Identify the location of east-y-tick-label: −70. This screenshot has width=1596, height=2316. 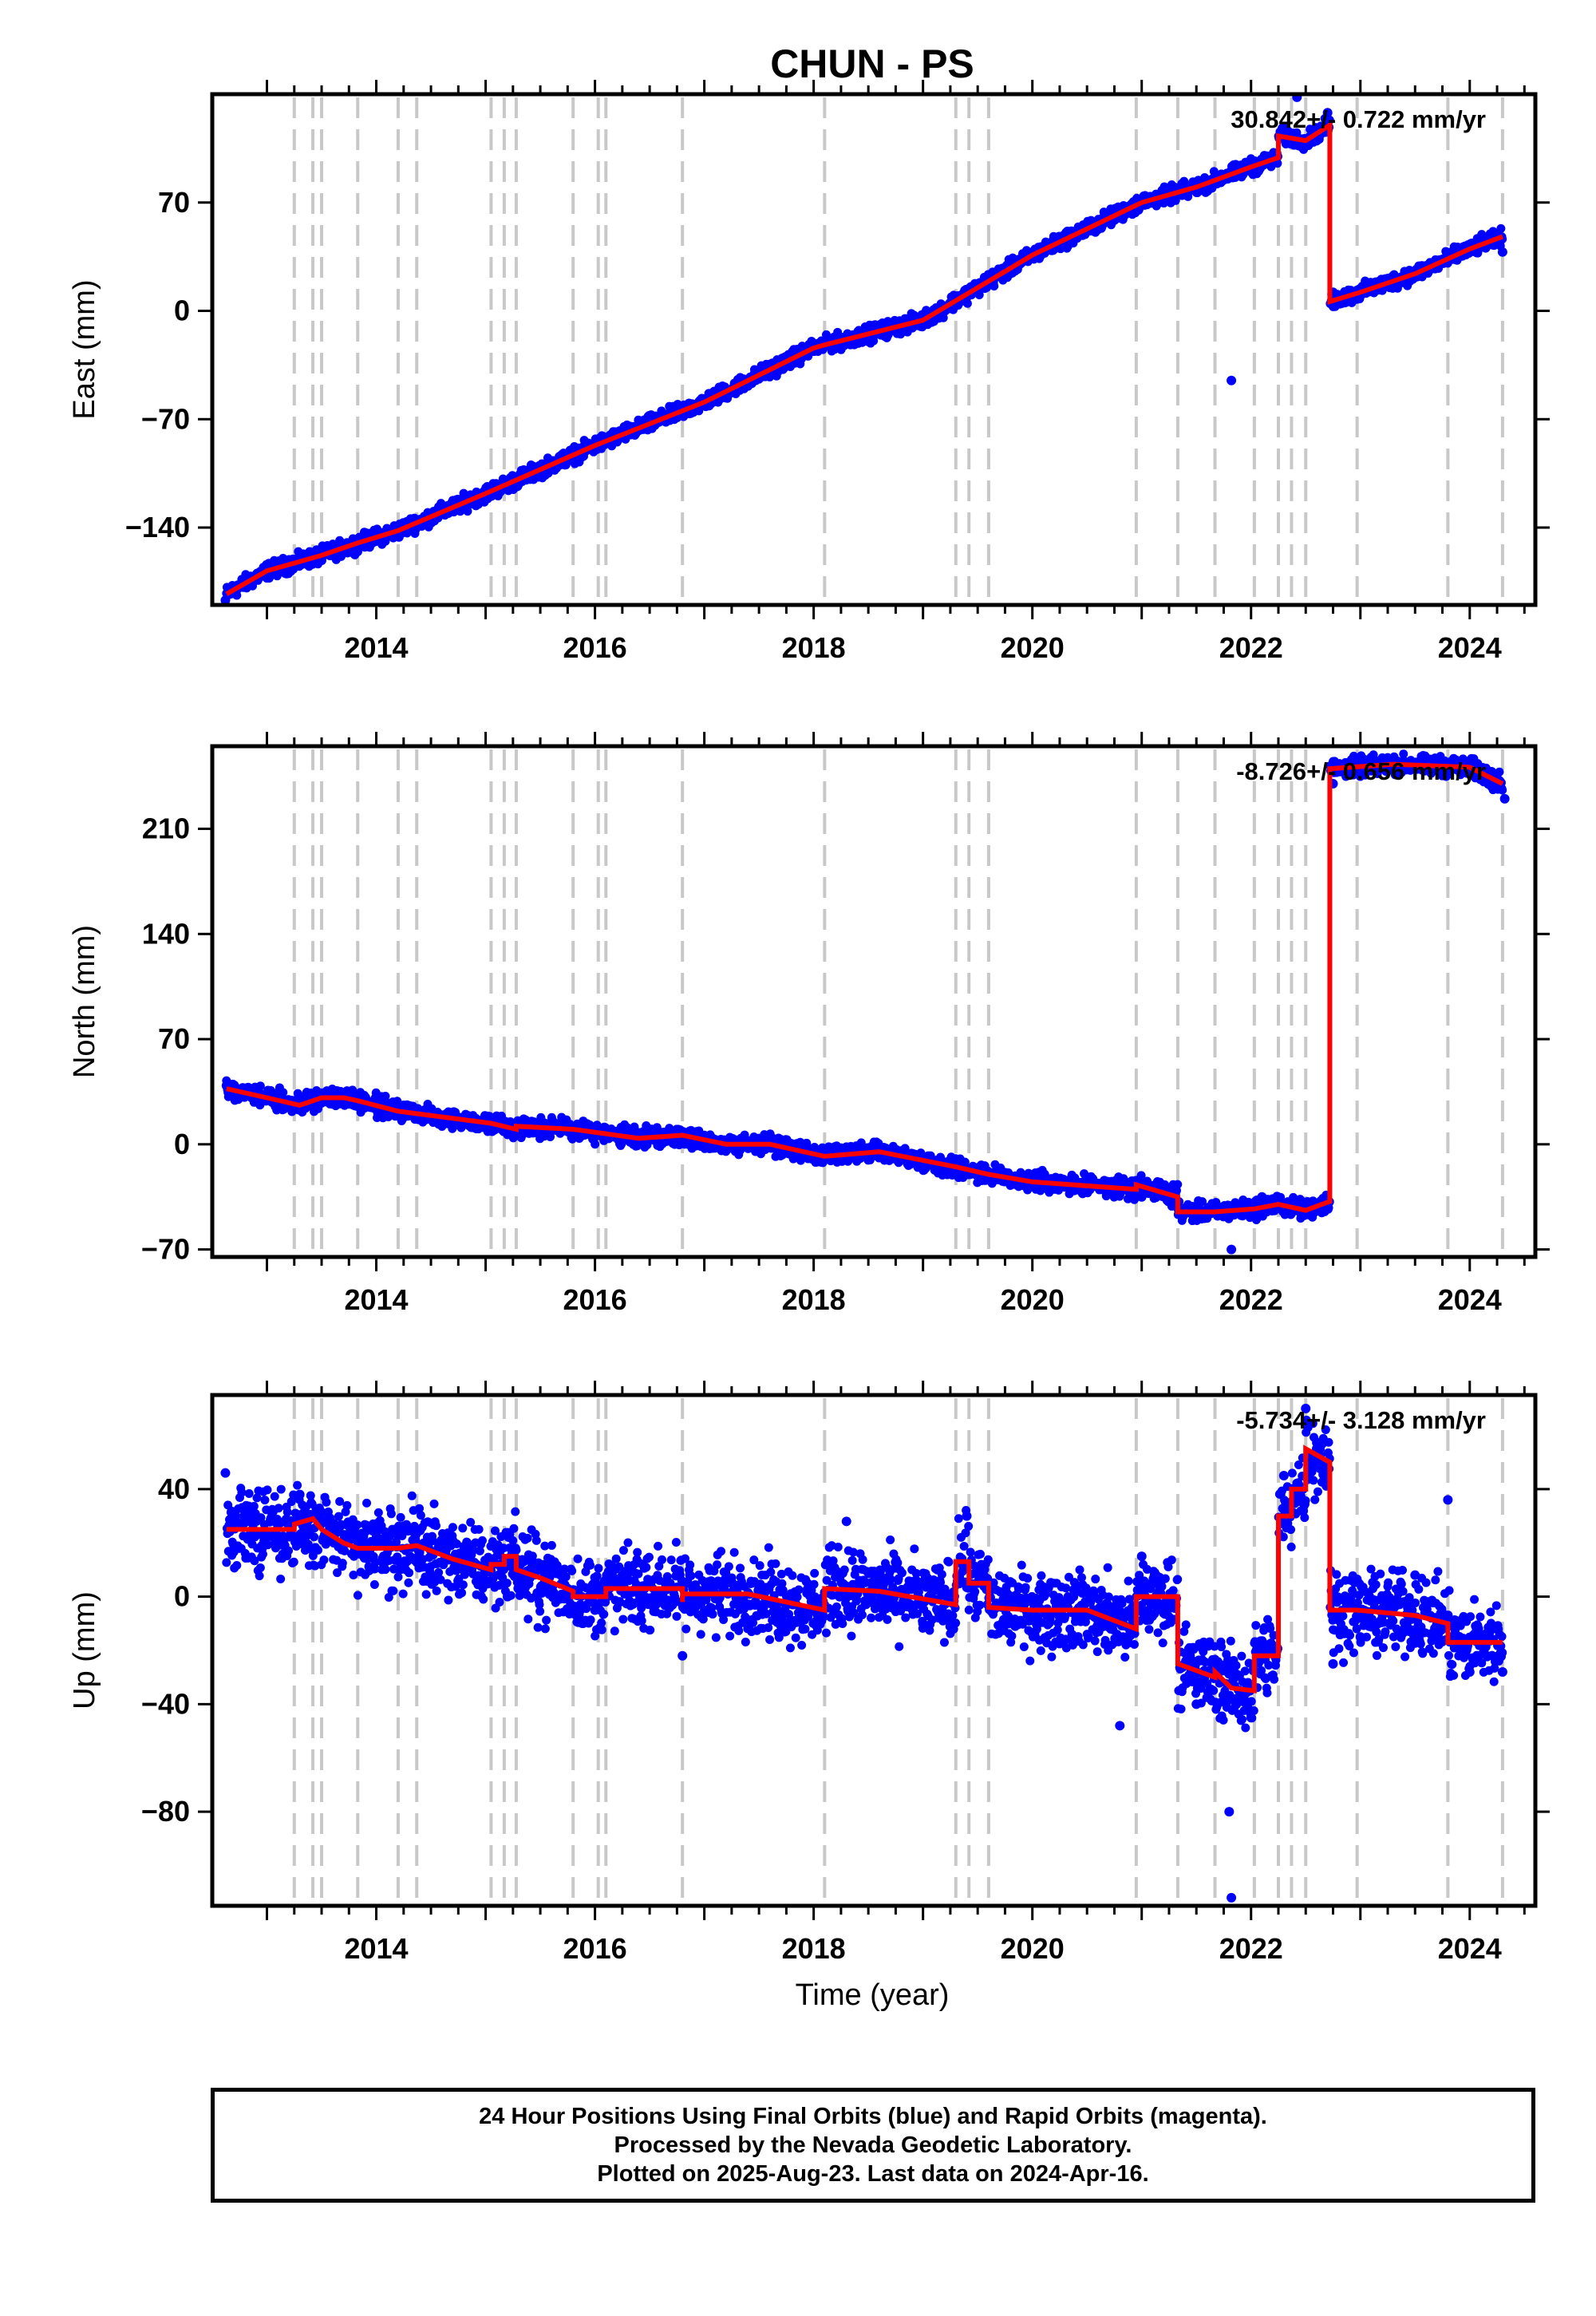
(165, 418).